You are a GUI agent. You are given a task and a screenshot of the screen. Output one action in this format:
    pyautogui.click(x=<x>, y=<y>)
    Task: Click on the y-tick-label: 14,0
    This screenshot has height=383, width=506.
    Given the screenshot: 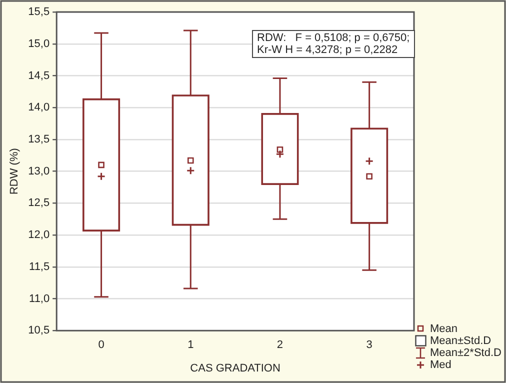 What is the action you would take?
    pyautogui.click(x=39, y=108)
    